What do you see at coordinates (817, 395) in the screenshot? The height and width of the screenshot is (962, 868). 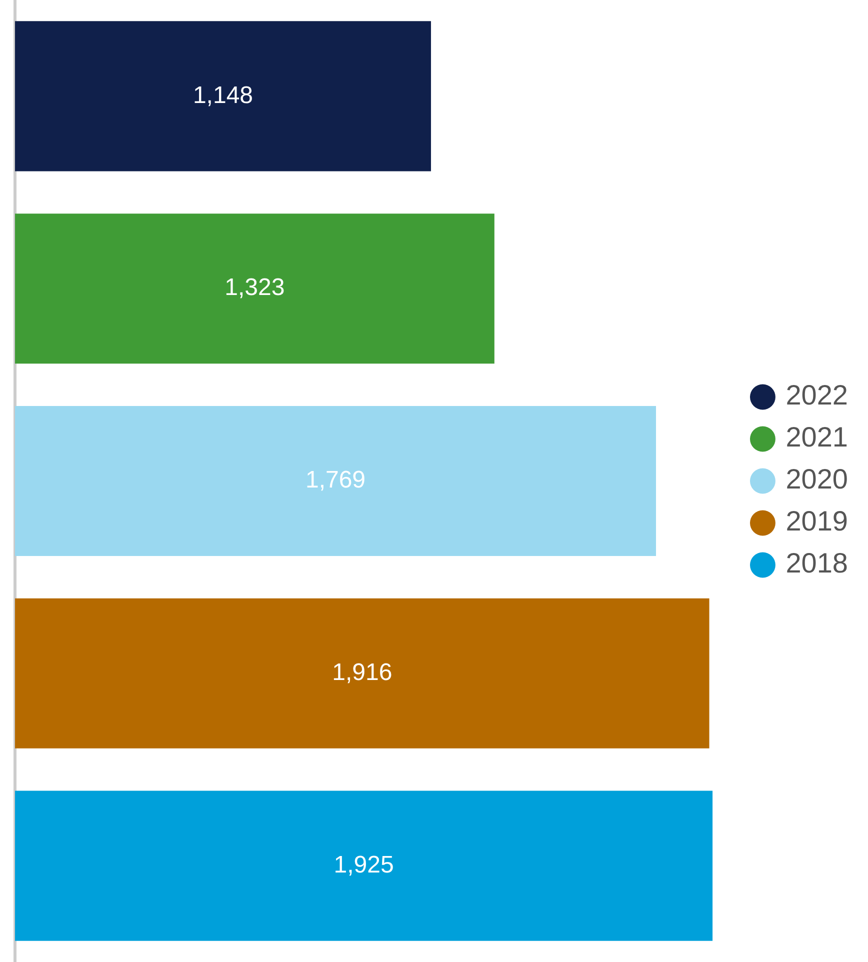 I see `legend-label: 2022` at bounding box center [817, 395].